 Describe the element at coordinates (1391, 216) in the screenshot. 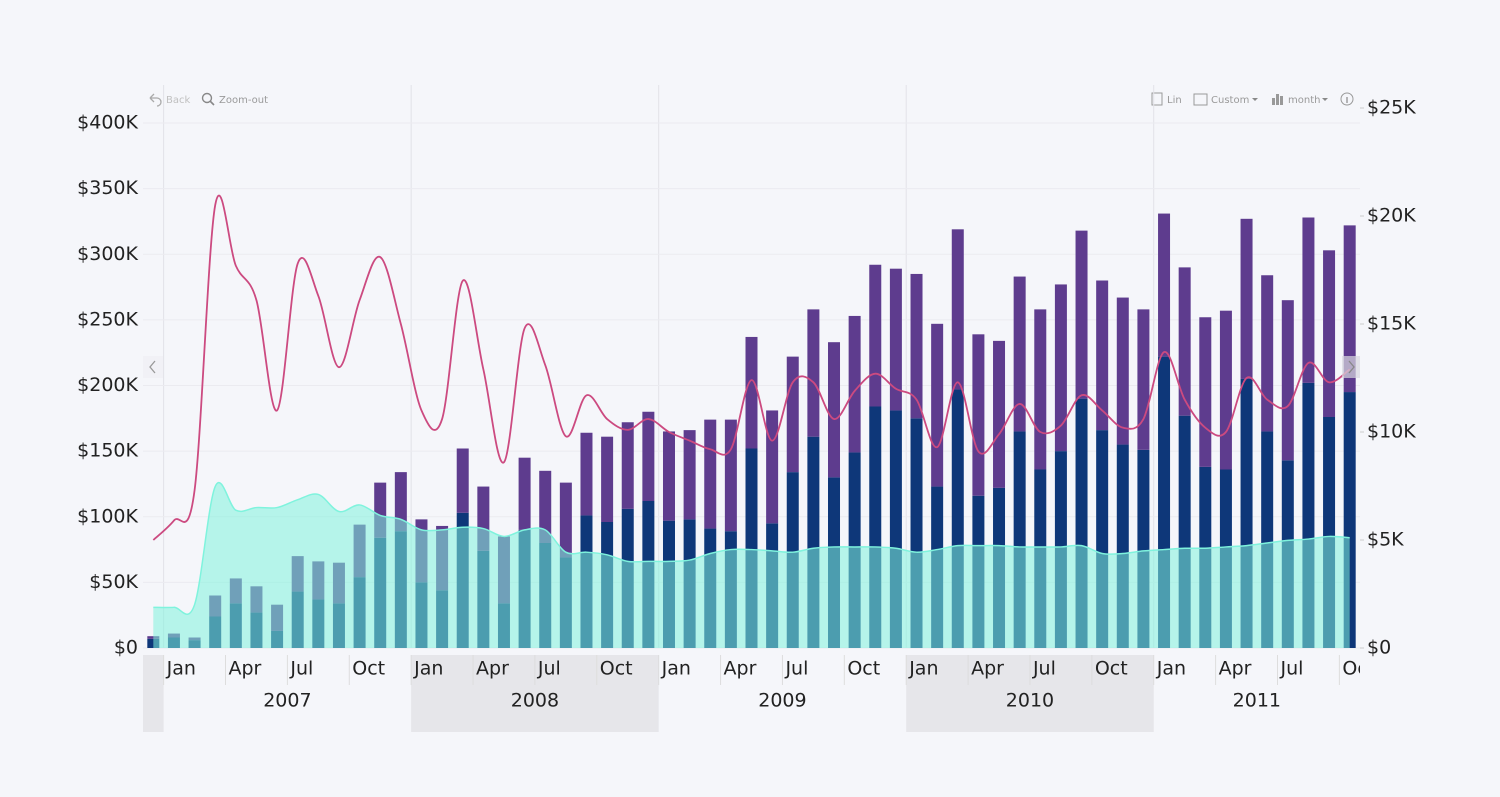

I see `y2-tick-label: $20K` at that location.